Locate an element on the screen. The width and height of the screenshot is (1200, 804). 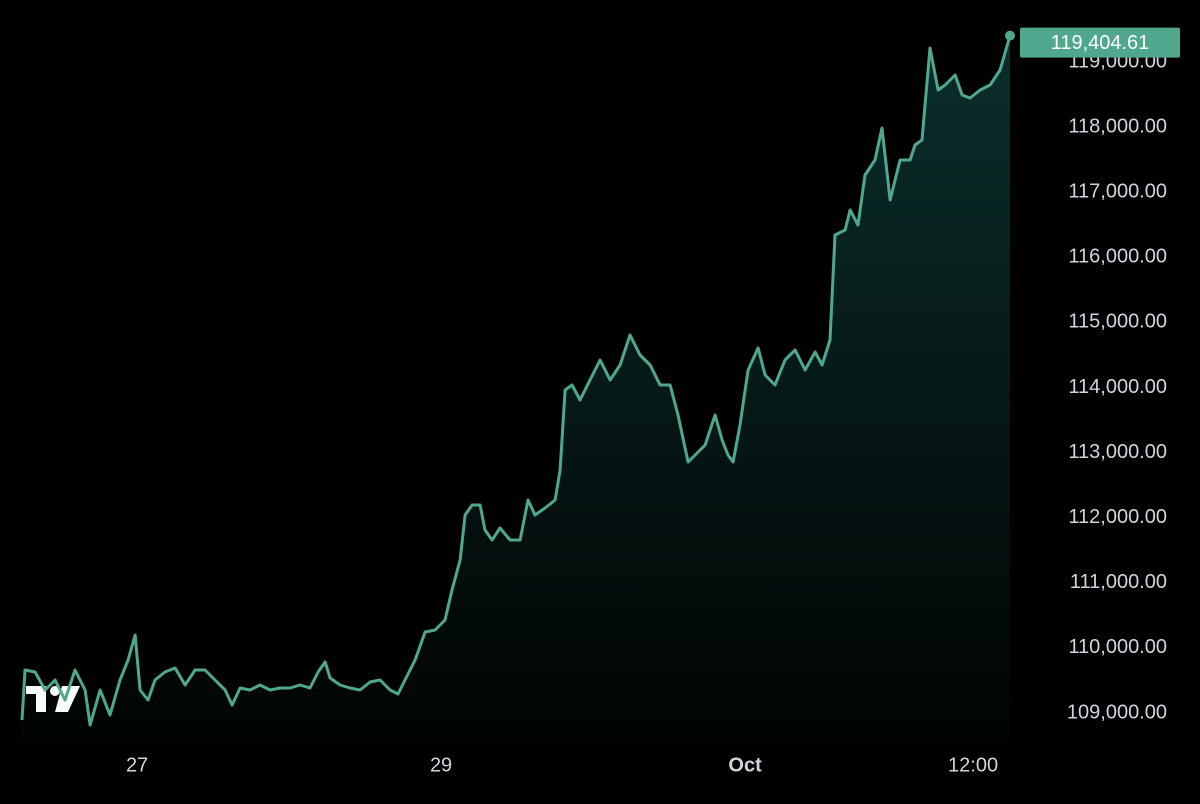
x-tick-label: 12:00 is located at coordinates (973, 765).